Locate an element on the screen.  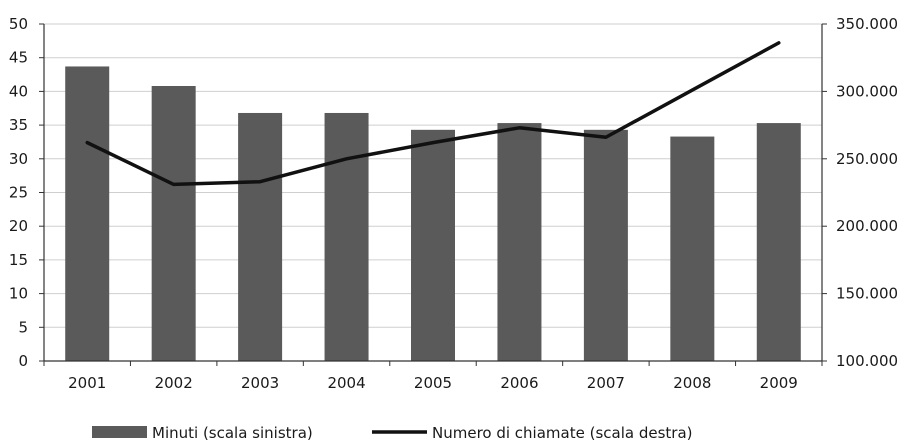
right-tick-label: 150.000 is located at coordinates (867, 294).